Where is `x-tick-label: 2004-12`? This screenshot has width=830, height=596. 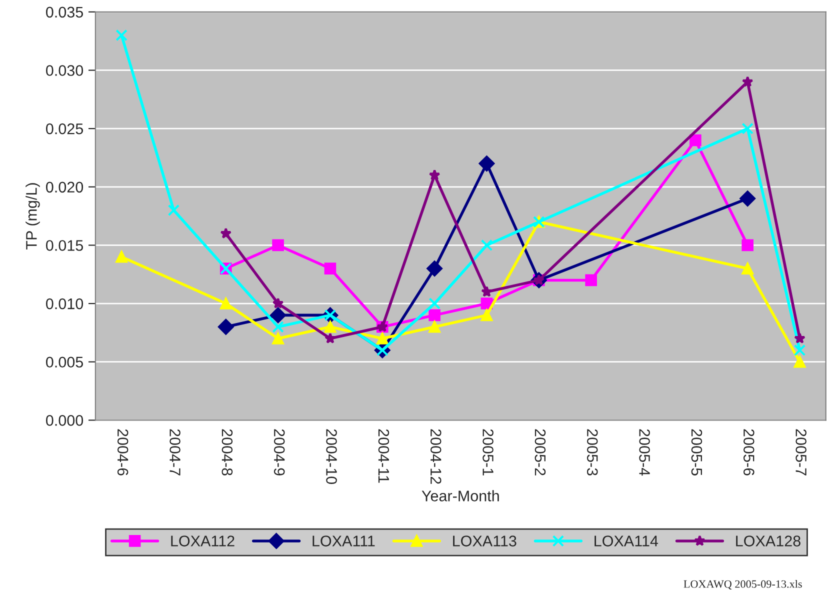
x-tick-label: 2004-12 is located at coordinates (436, 456).